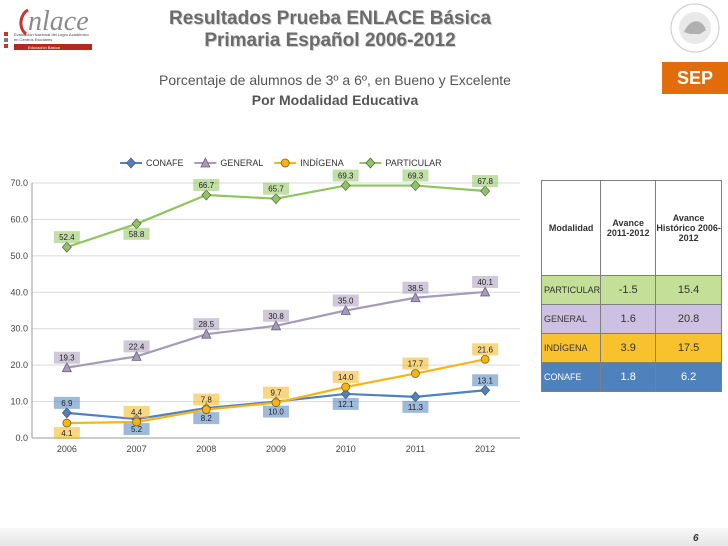  What do you see at coordinates (571, 290) in the screenshot?
I see `table-cell-modalidad: PARTICULAR` at bounding box center [571, 290].